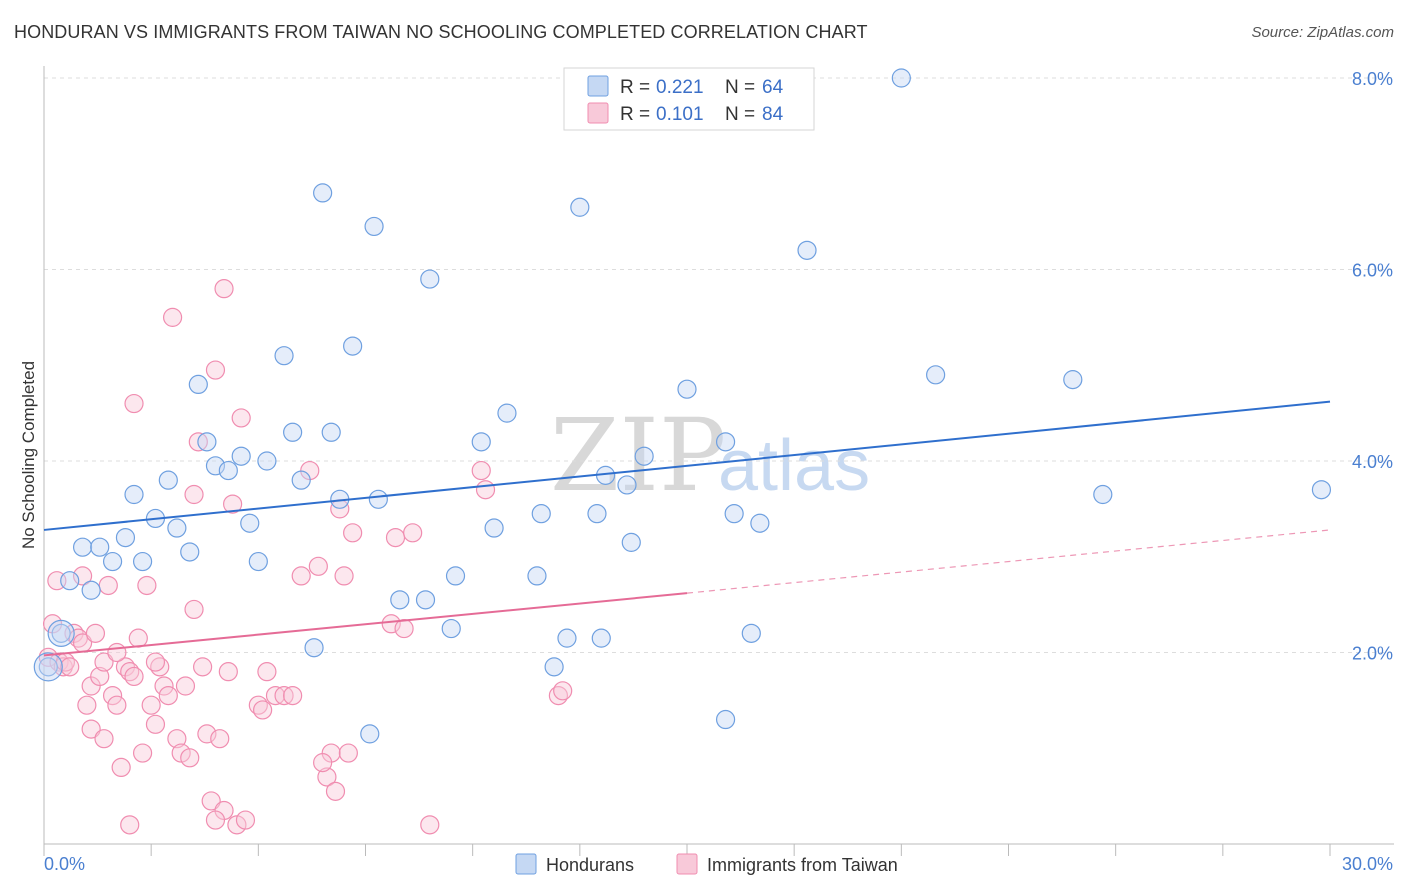 This screenshot has height=892, width=1406. I want to click on y-axis-label: No Schooling Completed, so click(28, 455).